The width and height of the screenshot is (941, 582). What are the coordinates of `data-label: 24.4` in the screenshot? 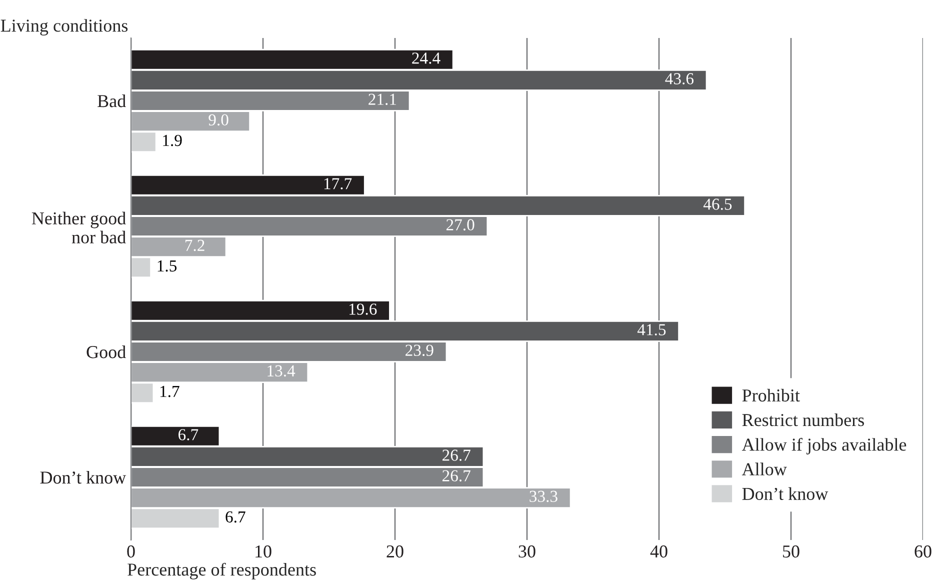 It's located at (426, 58).